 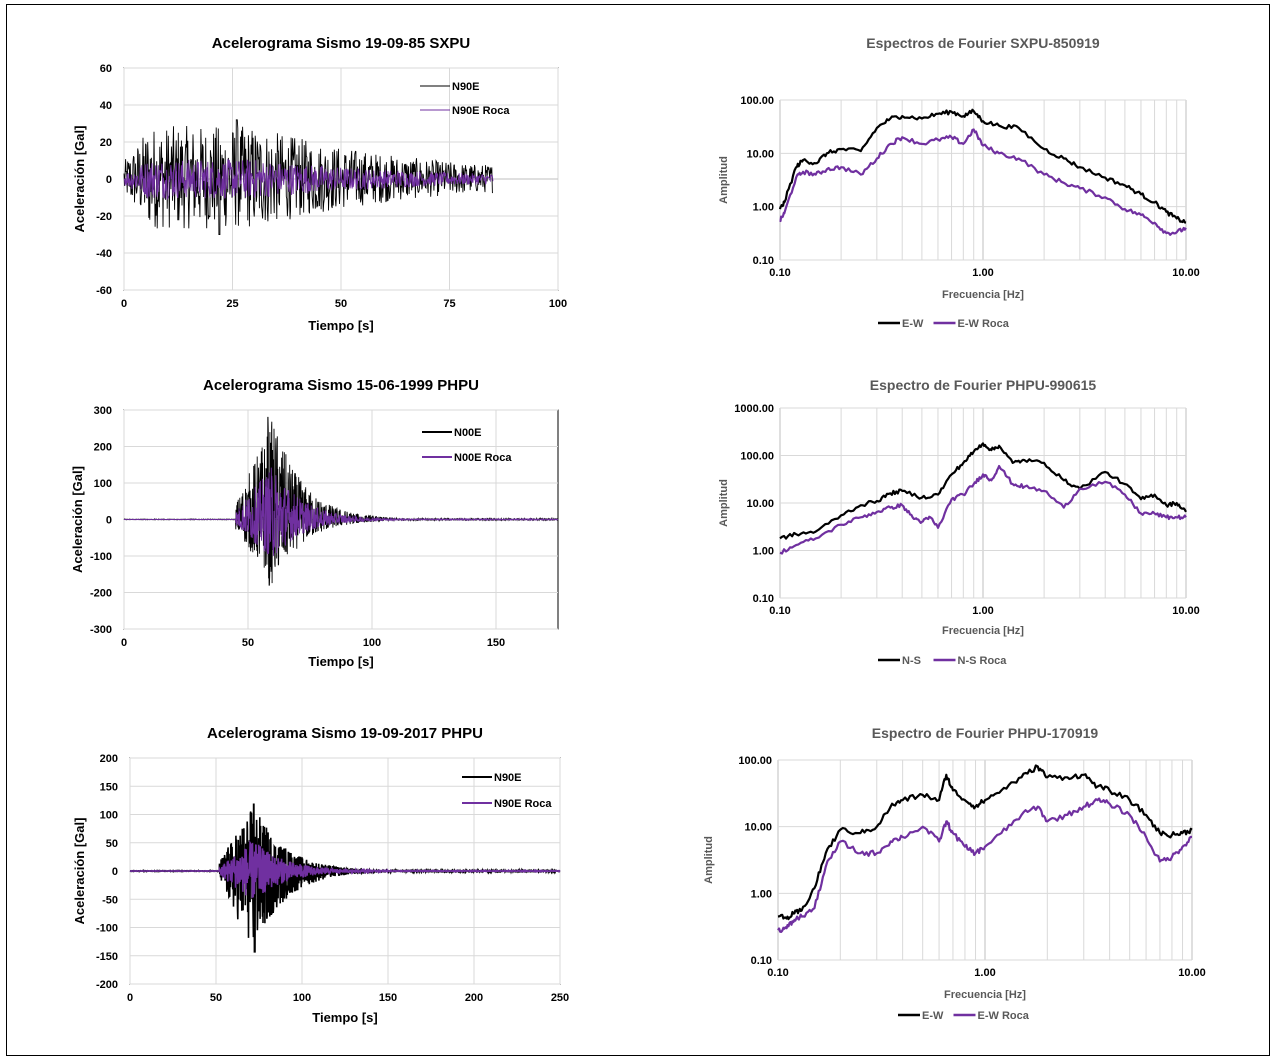 What do you see at coordinates (709, 860) in the screenshot?
I see `y-axis-label: Amplitud` at bounding box center [709, 860].